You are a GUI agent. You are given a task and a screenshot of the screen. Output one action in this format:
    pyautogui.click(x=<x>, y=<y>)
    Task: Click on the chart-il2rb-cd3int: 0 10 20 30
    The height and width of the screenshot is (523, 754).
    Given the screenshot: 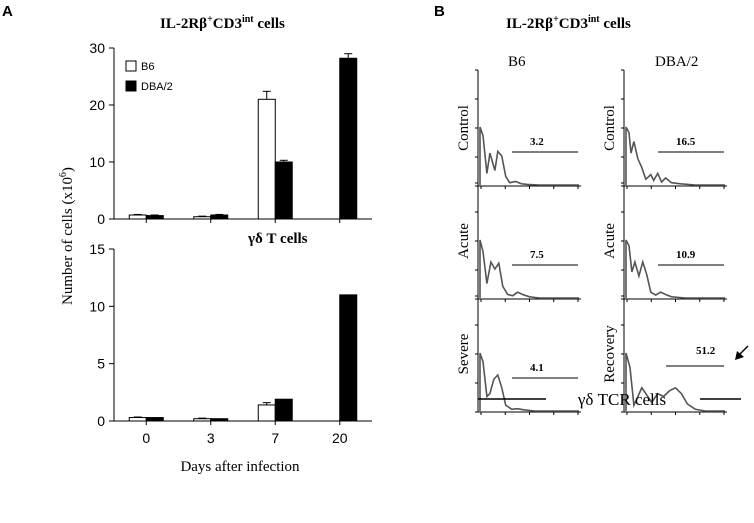 What is the action you would take?
    pyautogui.click(x=230, y=133)
    